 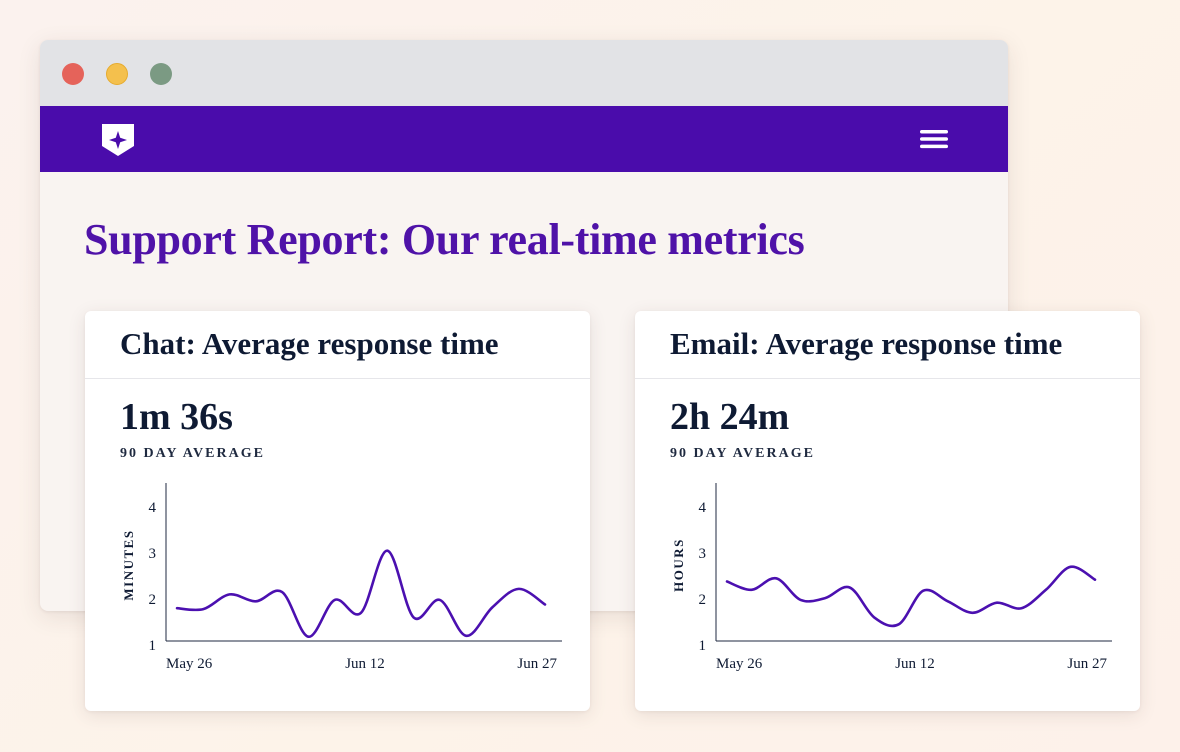 I want to click on card-header: Chat: Average response time, so click(x=337, y=345).